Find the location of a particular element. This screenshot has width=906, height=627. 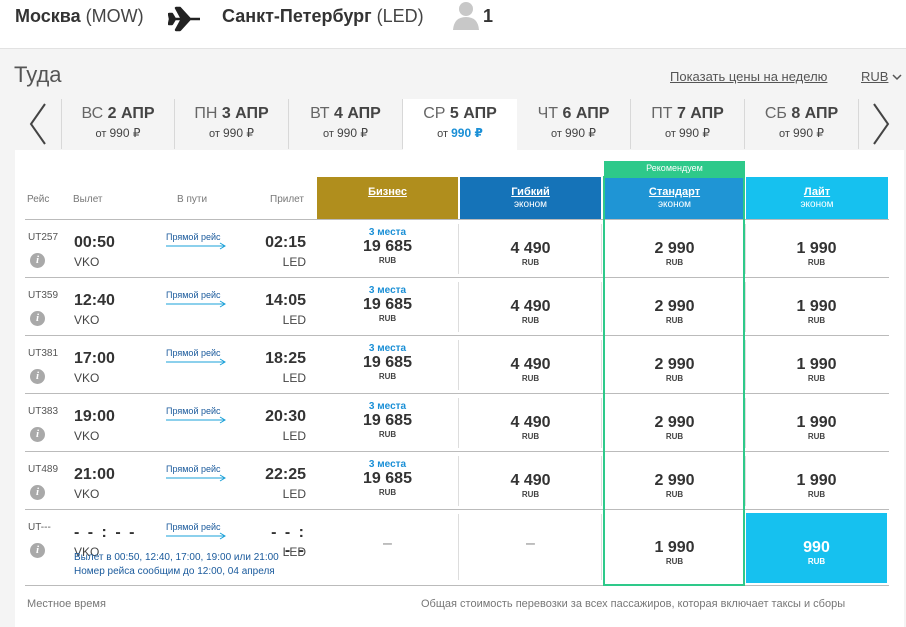

flight-number-note: Номер рейса сообщим до 12:00, 04 апреля is located at coordinates (174, 571).